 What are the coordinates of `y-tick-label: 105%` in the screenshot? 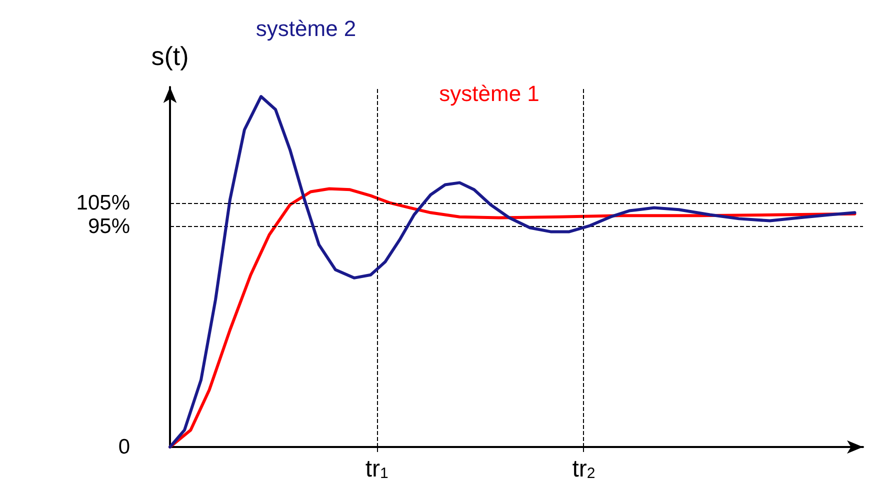 It's located at (103, 203).